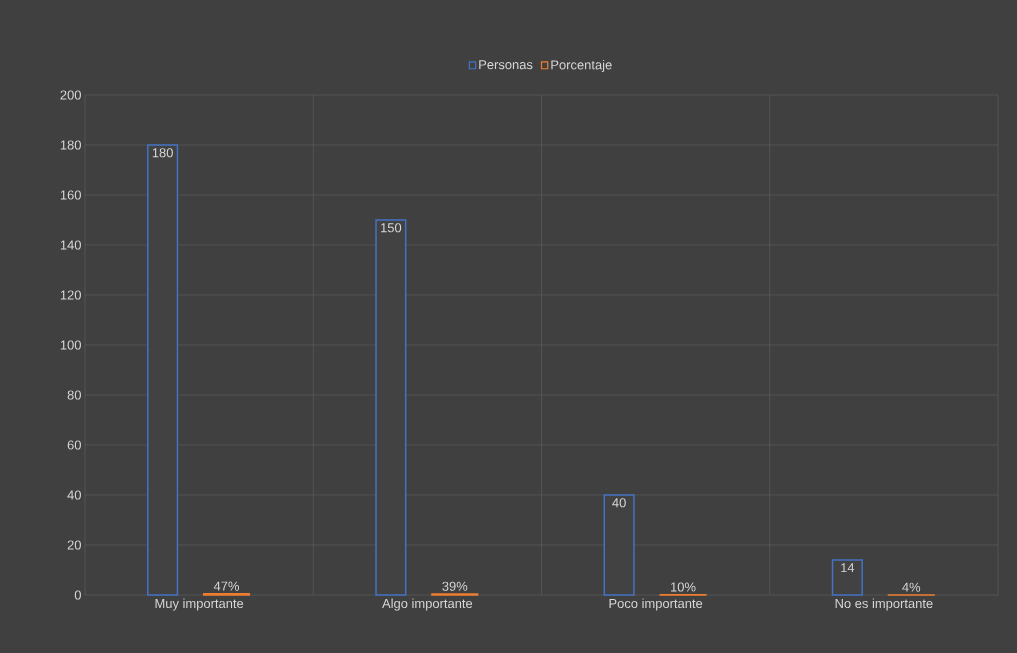  Describe the element at coordinates (70, 145) in the screenshot. I see `y-tick-label: 180` at that location.